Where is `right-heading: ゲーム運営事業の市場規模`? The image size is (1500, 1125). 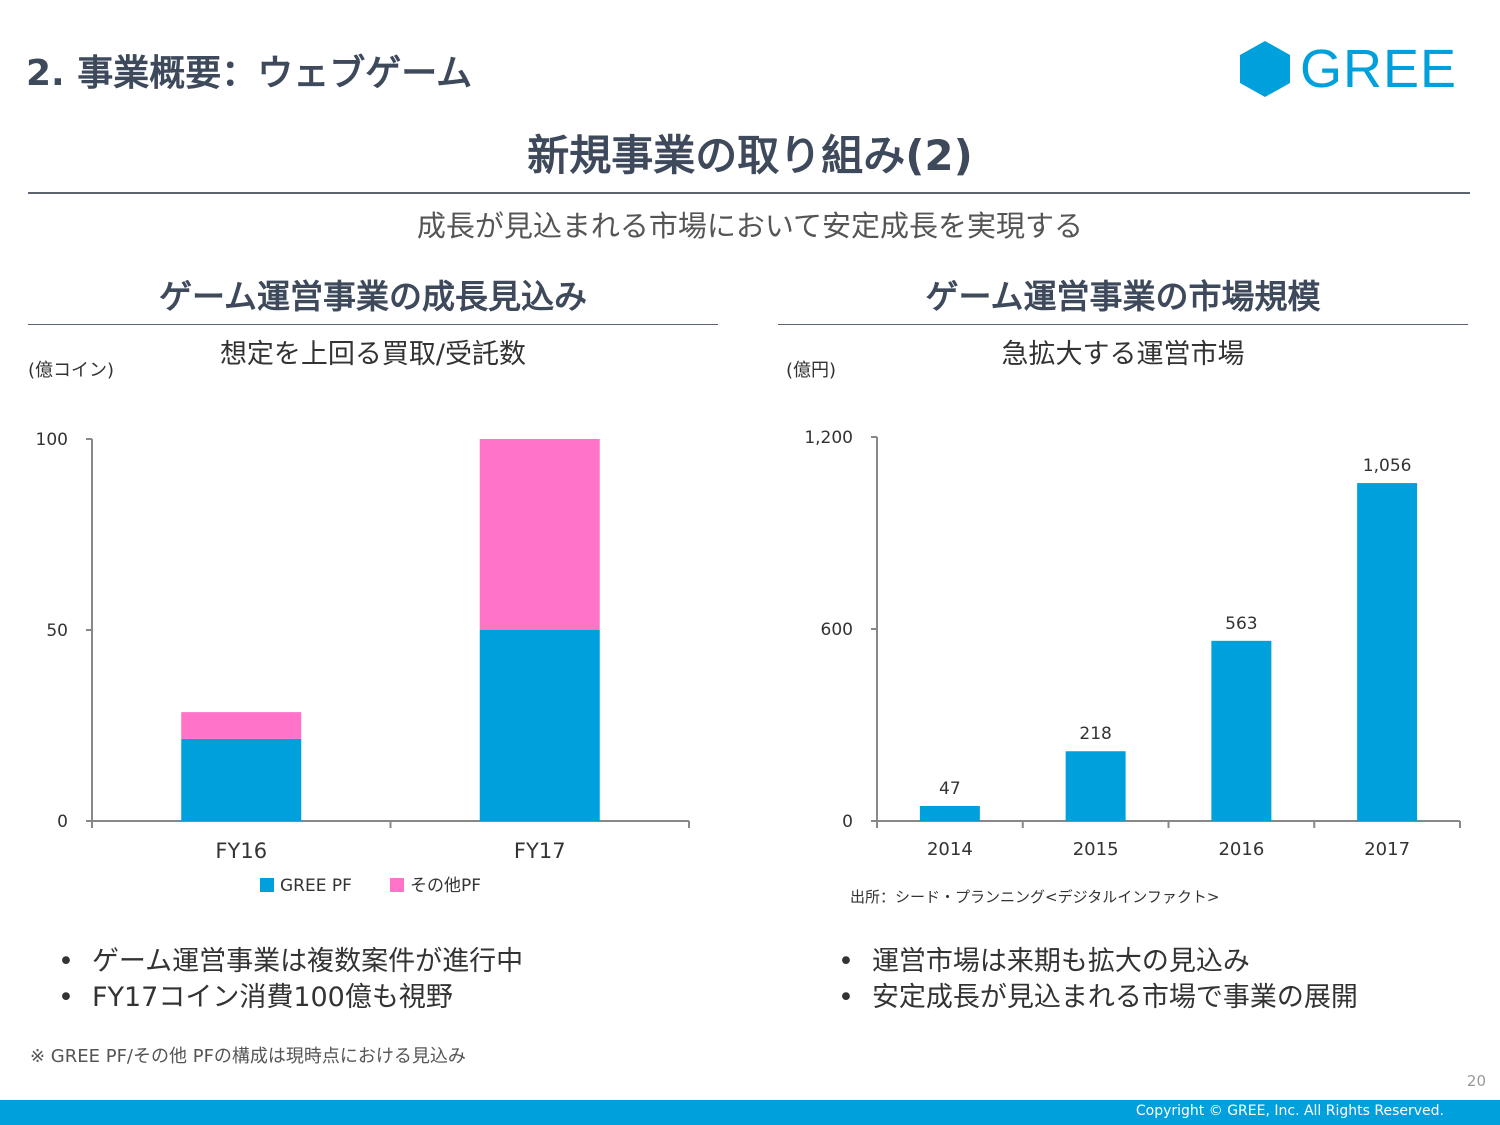
right-heading: ゲーム運営事業の市場規模 is located at coordinates (1123, 296).